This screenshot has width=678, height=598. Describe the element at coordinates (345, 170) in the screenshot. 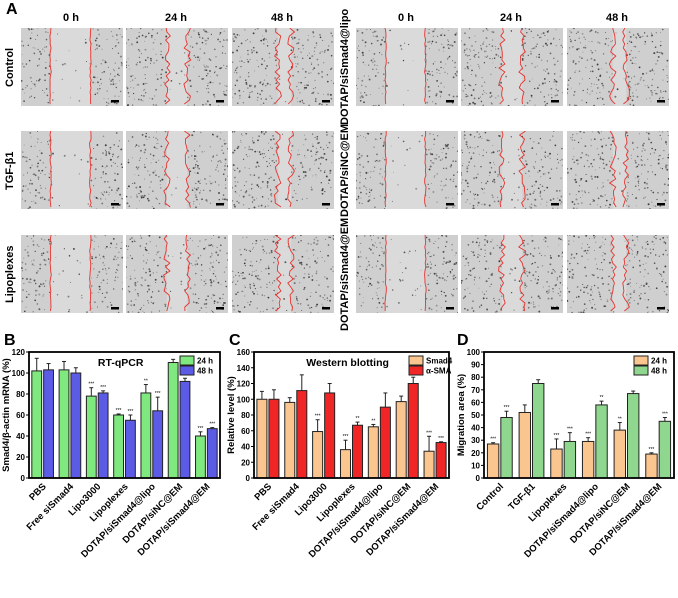

I see `group-label: DOTAP/siNC@EM` at that location.